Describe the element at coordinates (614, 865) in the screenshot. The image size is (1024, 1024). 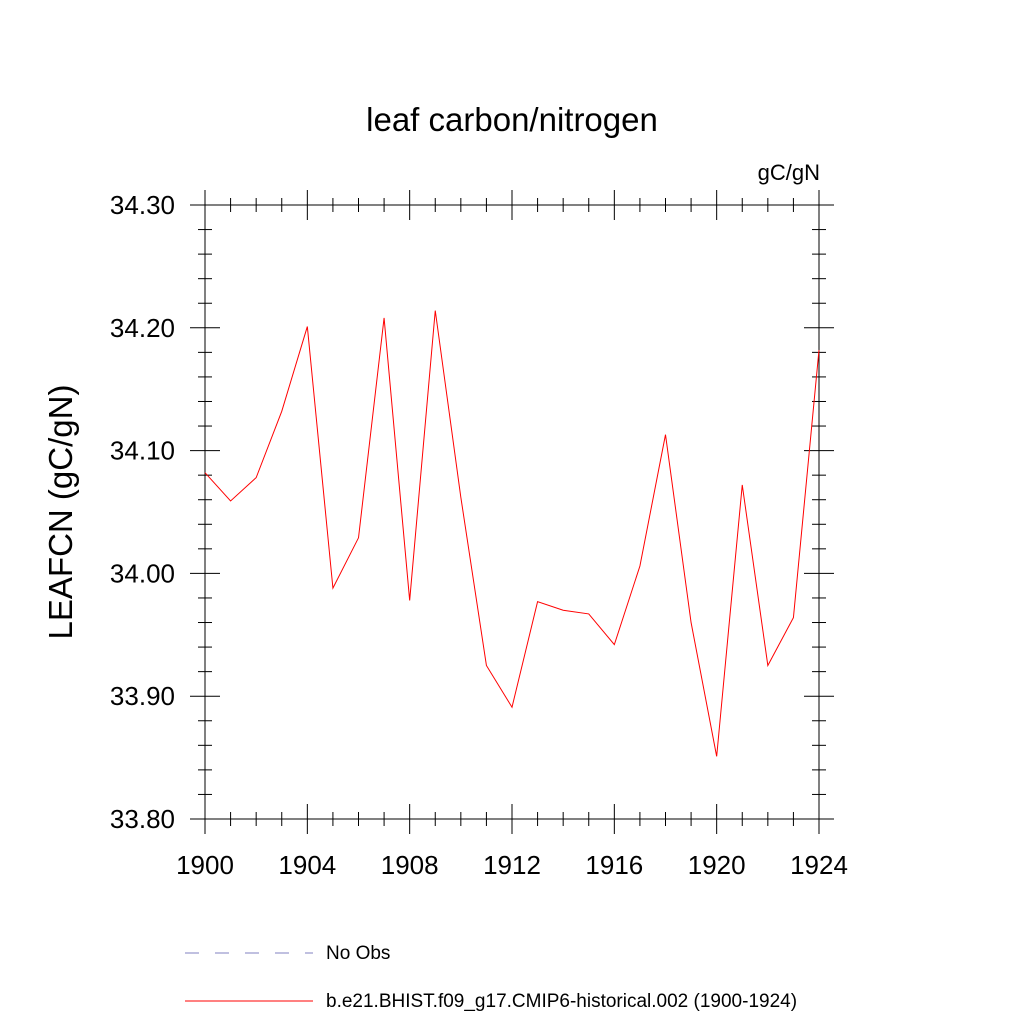
I see `x-tick-label: 1916` at that location.